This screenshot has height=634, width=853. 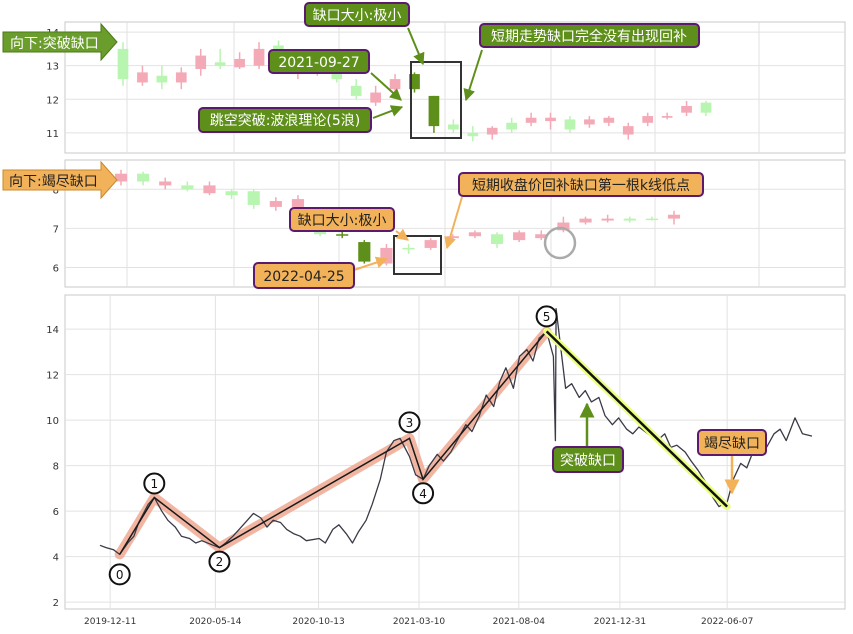 I want to click on x-tick-label: 2021-08-04, so click(x=519, y=622).